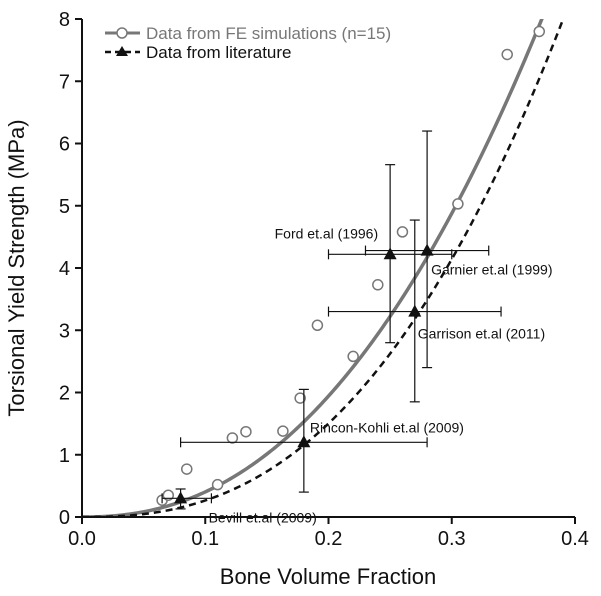 The height and width of the screenshot is (596, 601). Describe the element at coordinates (491, 270) in the screenshot. I see `study-annotation: Garnier et.al (1999)` at that location.